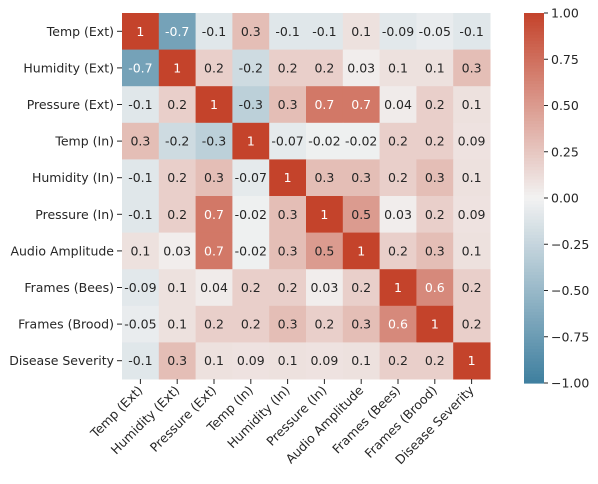 The height and width of the screenshot is (484, 598). I want to click on cell-value-label: -0.09, so click(140, 287).